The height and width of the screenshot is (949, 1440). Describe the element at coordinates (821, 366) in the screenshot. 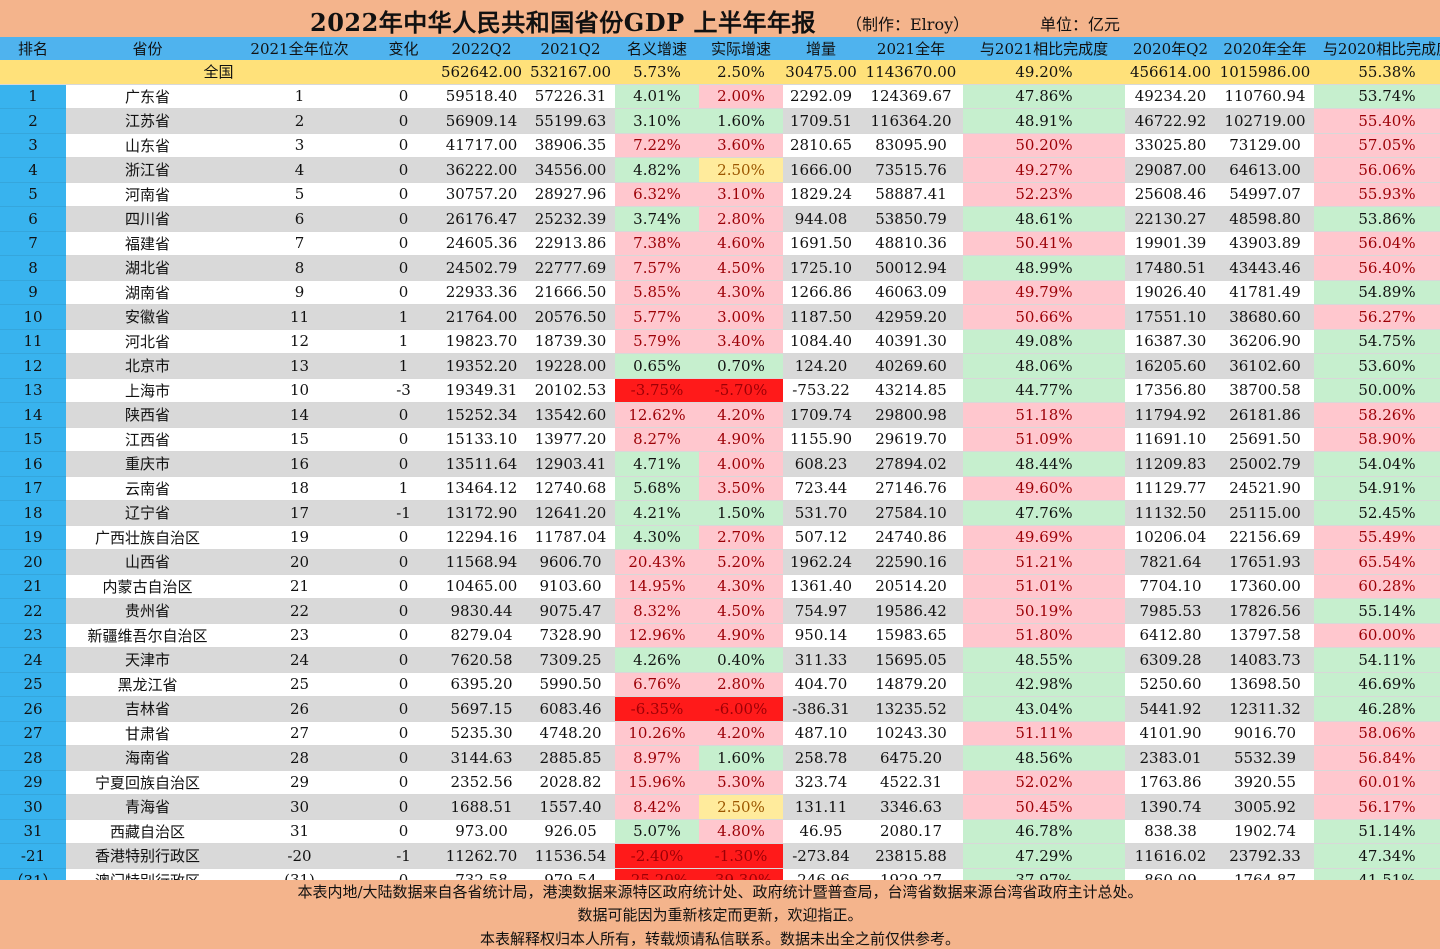

I see `table-cell: 124.20` at that location.